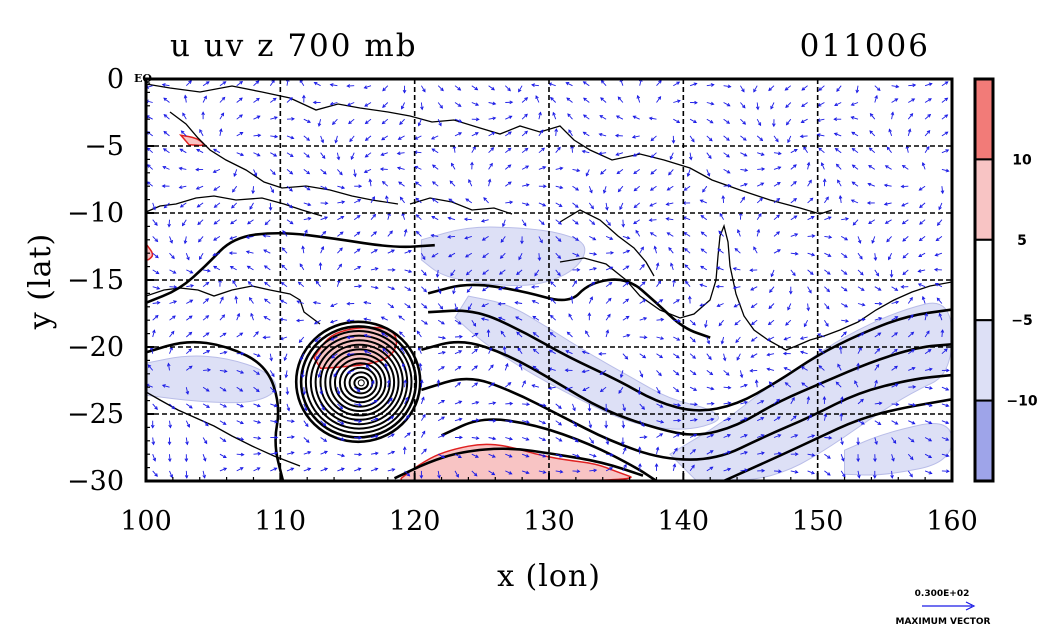 Image resolution: width=1056 pixels, height=631 pixels. What do you see at coordinates (415, 521) in the screenshot?
I see `x-tick-label: 120` at bounding box center [415, 521].